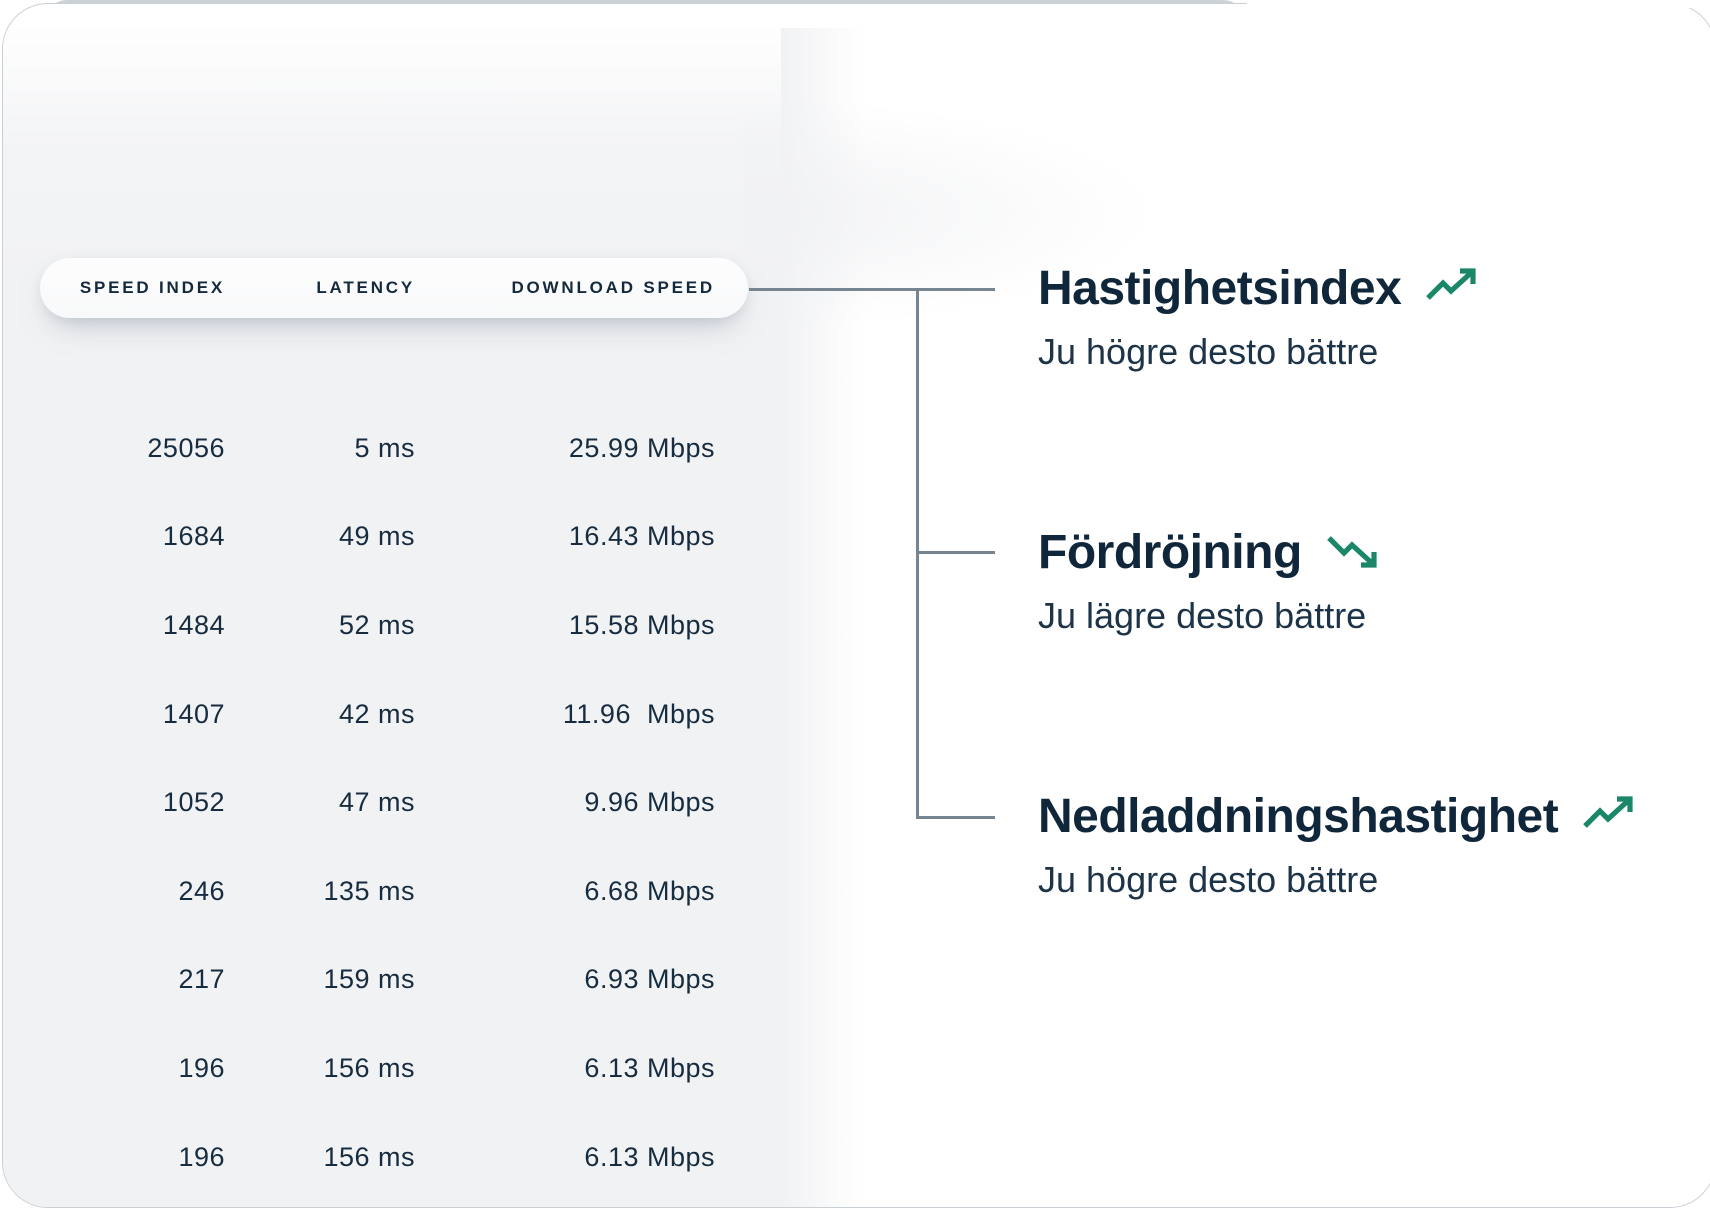 This screenshot has height=1208, width=1710. Describe the element at coordinates (649, 979) in the screenshot. I see `table-cell-download: 6.93 Mbps` at that location.